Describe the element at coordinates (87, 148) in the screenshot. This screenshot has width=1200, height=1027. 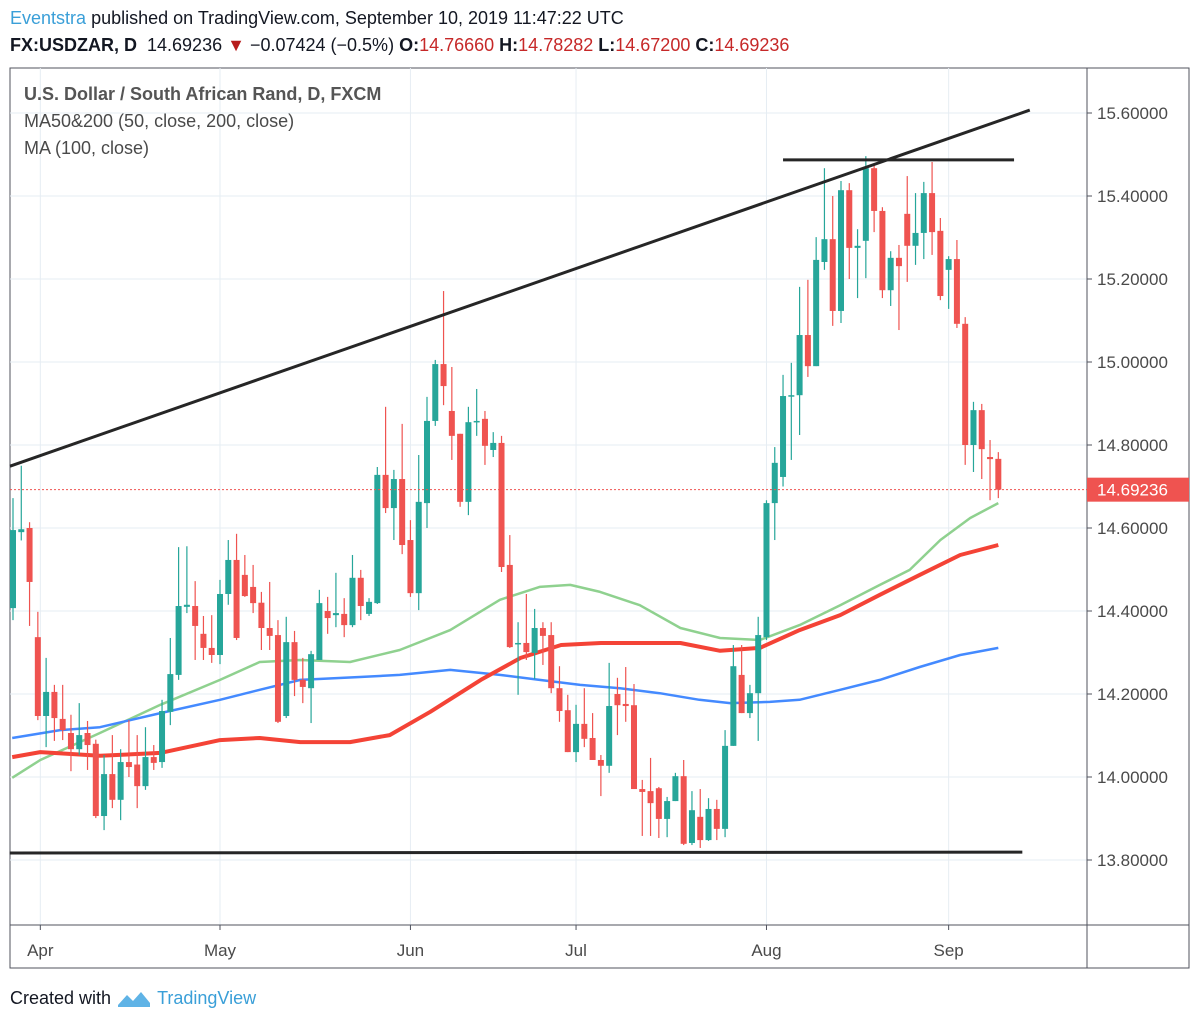
I see `legend-ma100: MA (100, close)` at that location.